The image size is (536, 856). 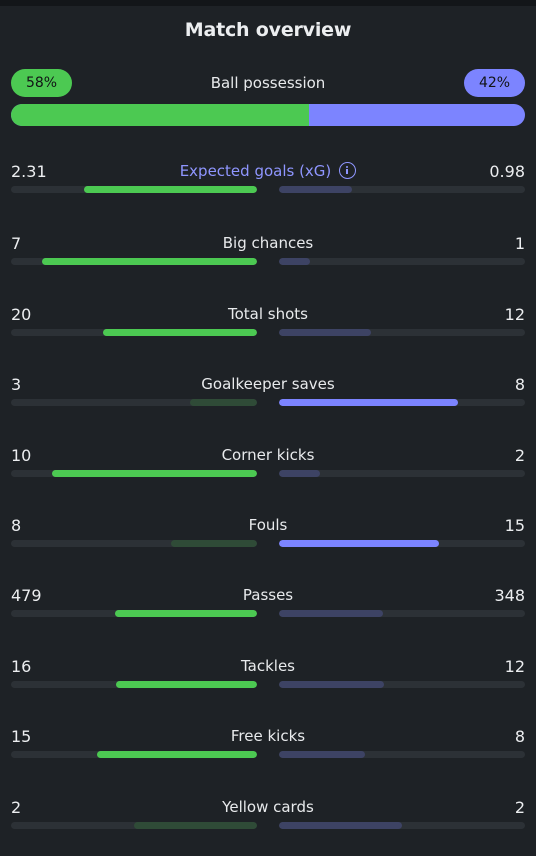 What do you see at coordinates (268, 807) in the screenshot?
I see `stat-label: Yellow cards` at bounding box center [268, 807].